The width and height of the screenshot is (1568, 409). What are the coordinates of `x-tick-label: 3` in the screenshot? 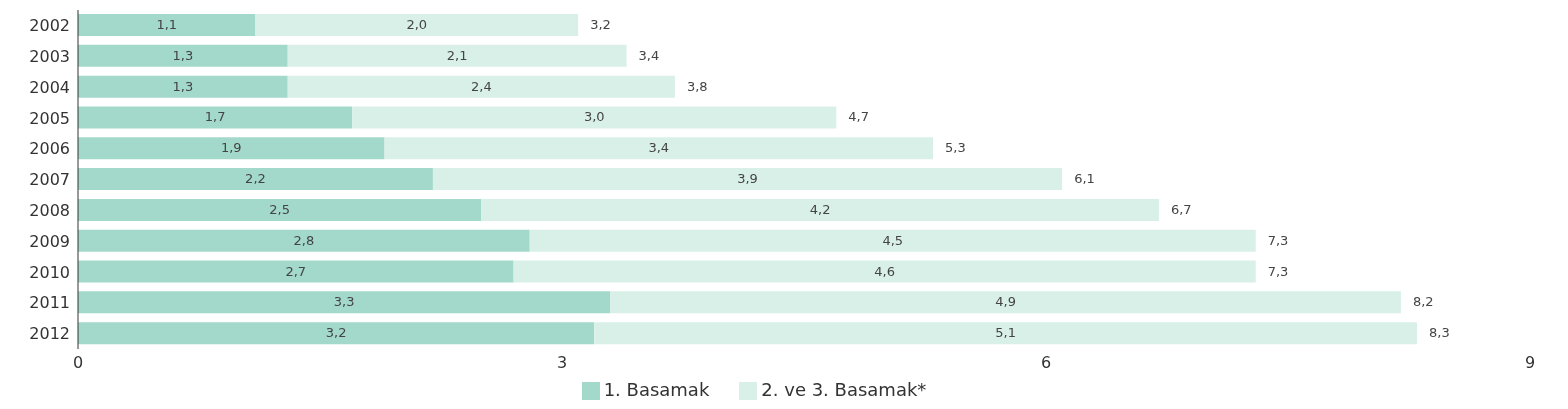 It's located at (562, 363).